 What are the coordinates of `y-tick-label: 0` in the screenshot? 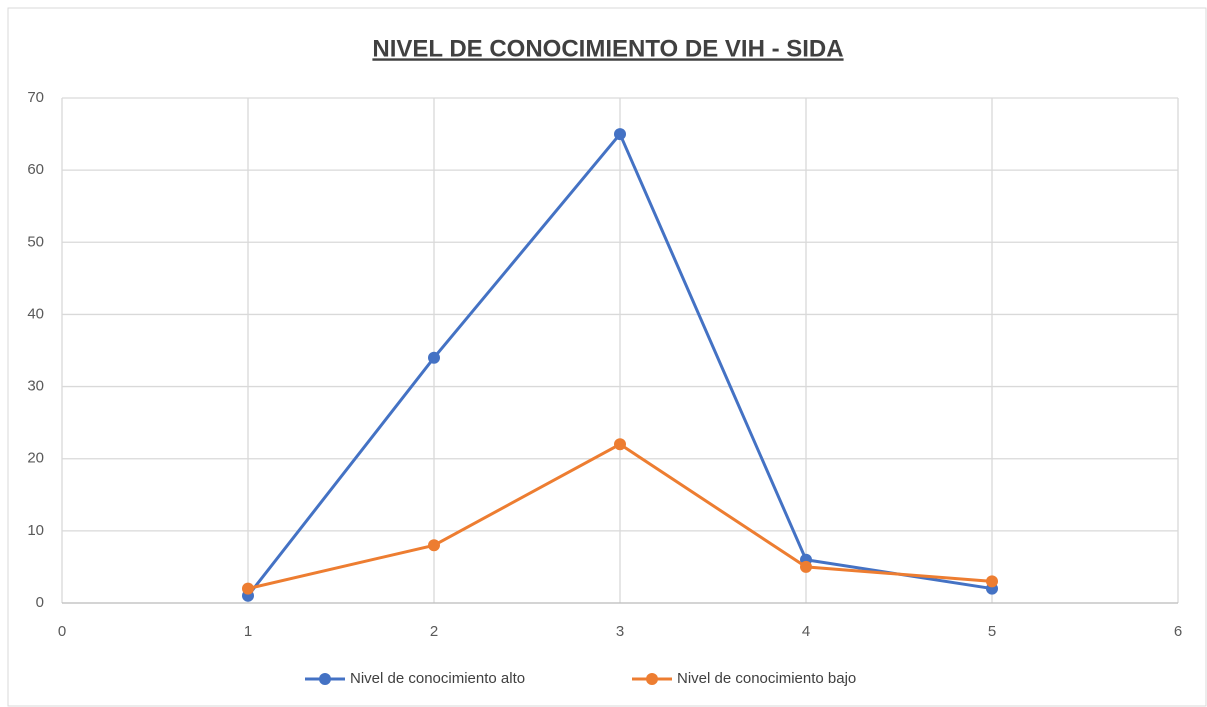 It's located at (40, 602).